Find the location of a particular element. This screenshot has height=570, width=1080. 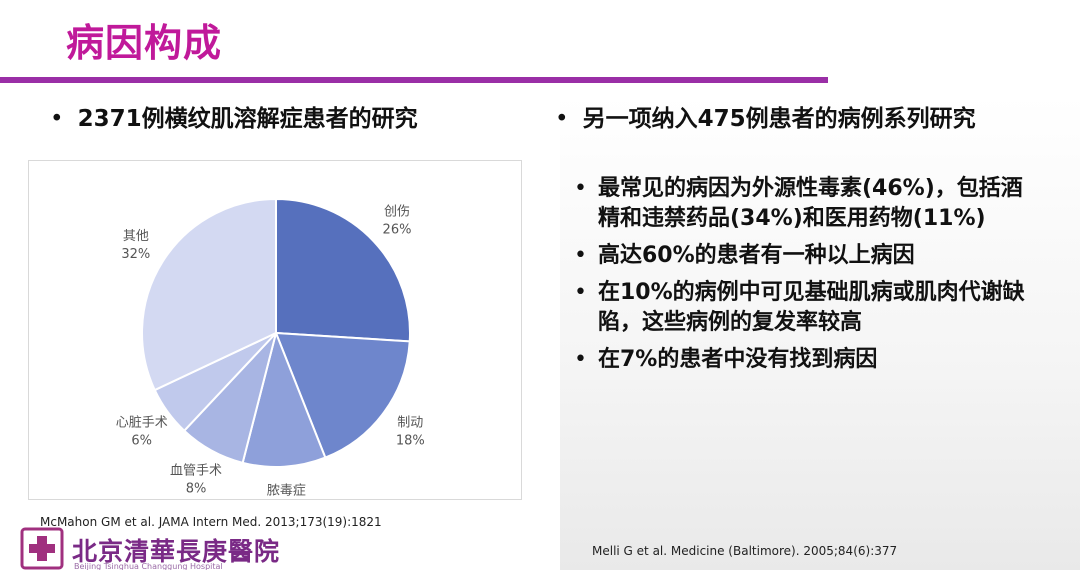

left-subhead: • 2371例横纹肌溶解症患者的研究 is located at coordinates (234, 116).